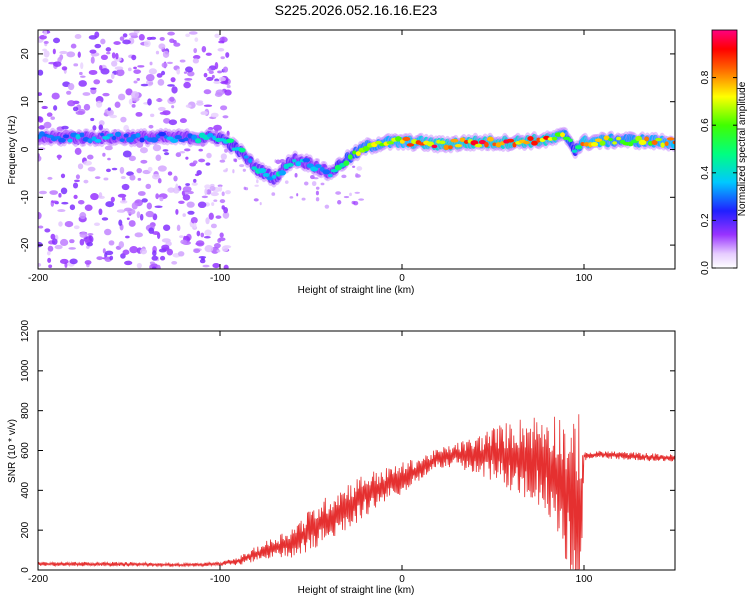  What do you see at coordinates (25, 370) in the screenshot?
I see `y-tick-label: 1000` at bounding box center [25, 370].